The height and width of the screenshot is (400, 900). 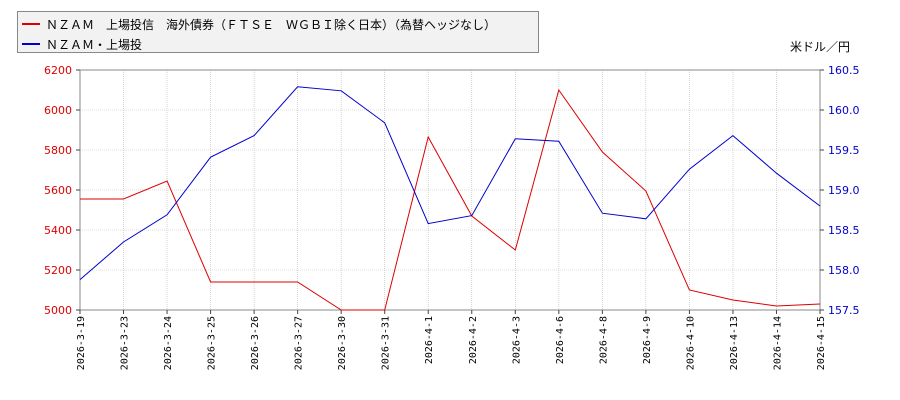 I want to click on x-tick-label: 2026-3-30, so click(x=342, y=343).